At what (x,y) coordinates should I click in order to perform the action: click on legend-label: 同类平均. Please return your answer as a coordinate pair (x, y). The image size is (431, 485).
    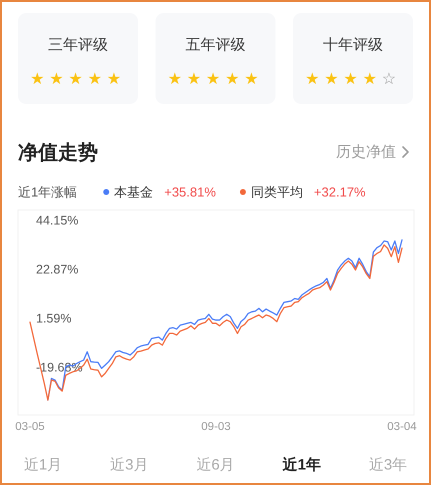
    Looking at the image, I should click on (276, 192).